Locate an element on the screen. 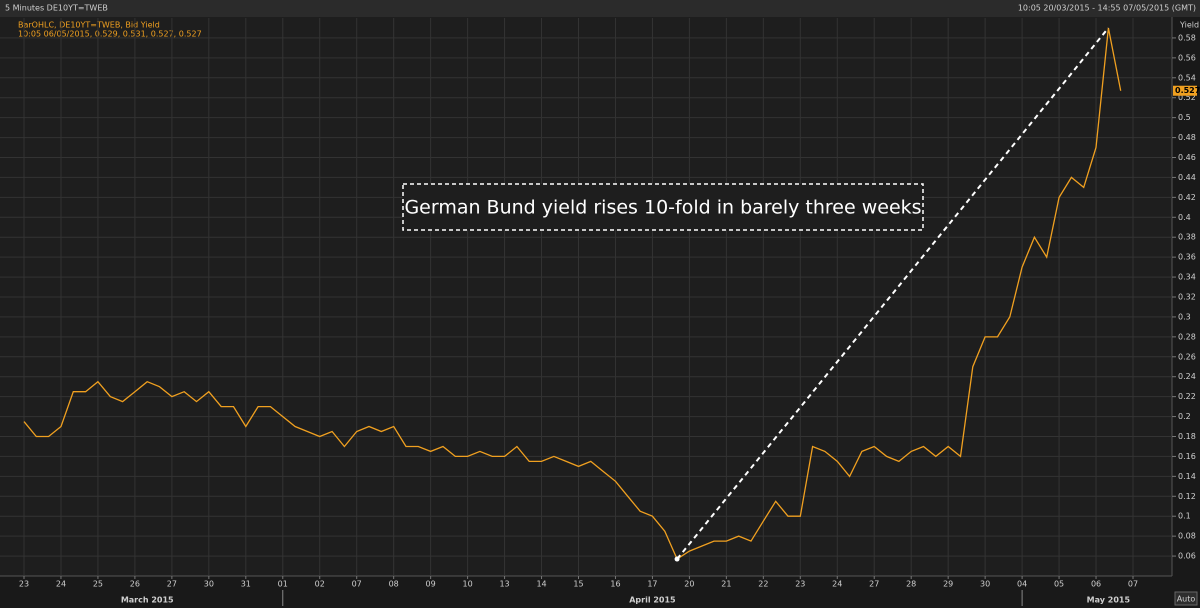  x-tick-label: 14 is located at coordinates (541, 584).